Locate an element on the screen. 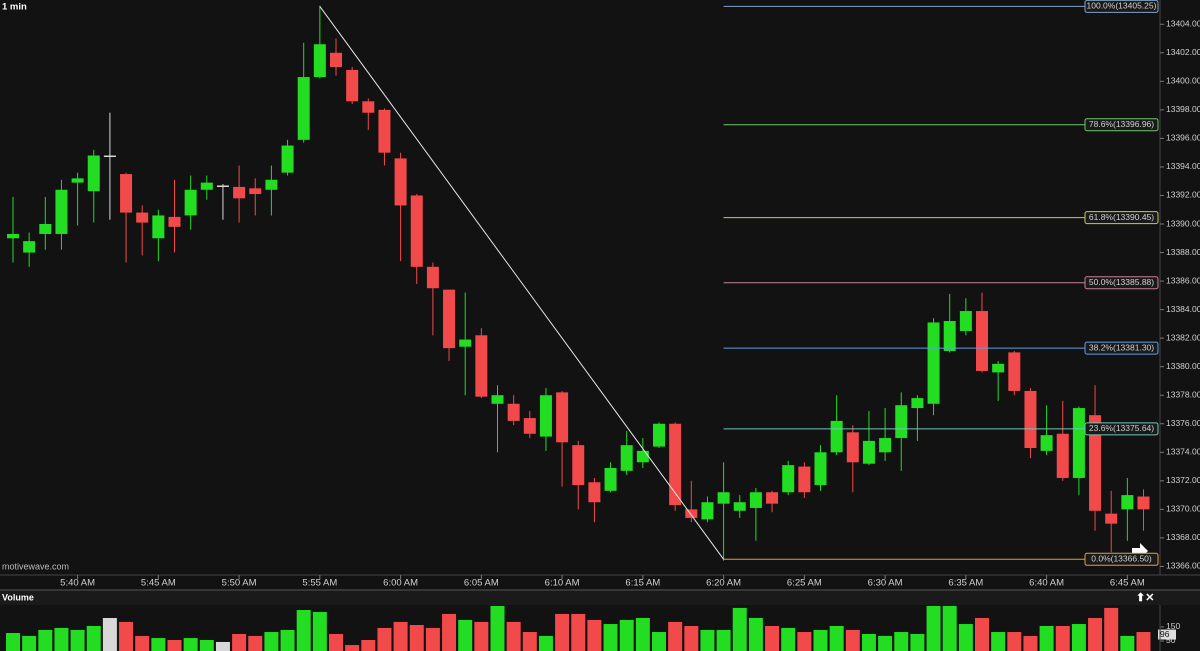 This screenshot has height=651, width=1200. x-tick-label: 6:35 AM is located at coordinates (965, 583).